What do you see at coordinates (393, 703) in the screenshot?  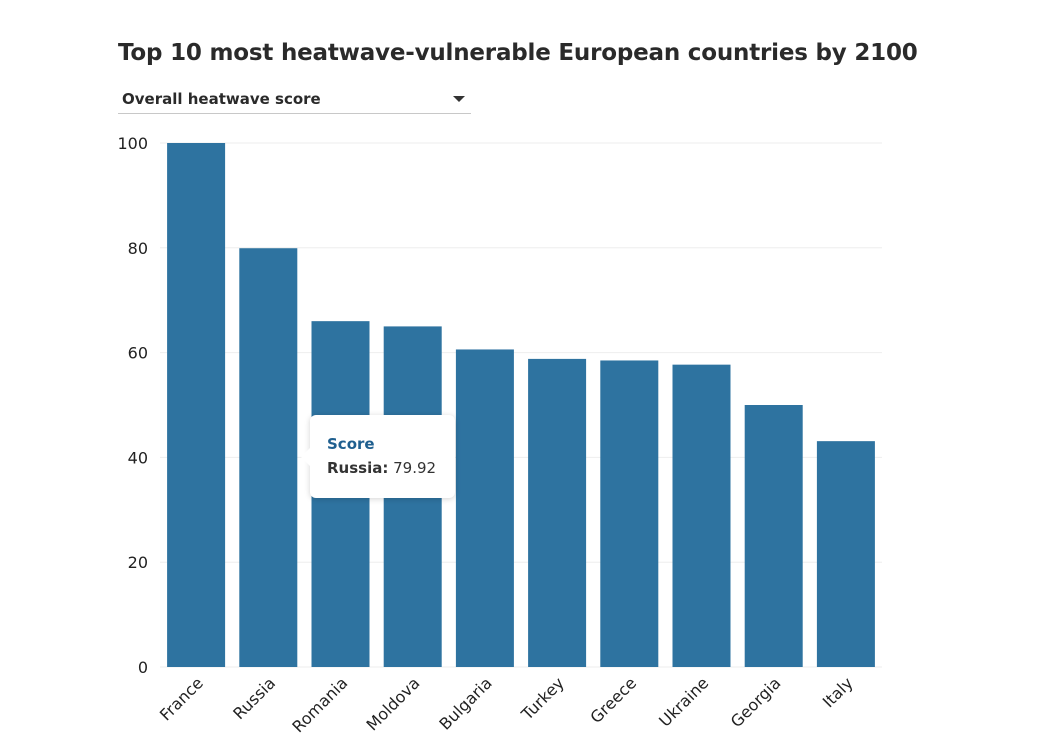 I see `x-tick-label: Moldova` at bounding box center [393, 703].